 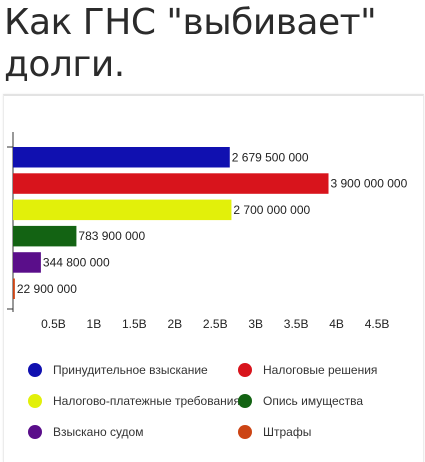 What do you see at coordinates (111, 236) in the screenshot?
I see `data-label: 783 900 000` at bounding box center [111, 236].